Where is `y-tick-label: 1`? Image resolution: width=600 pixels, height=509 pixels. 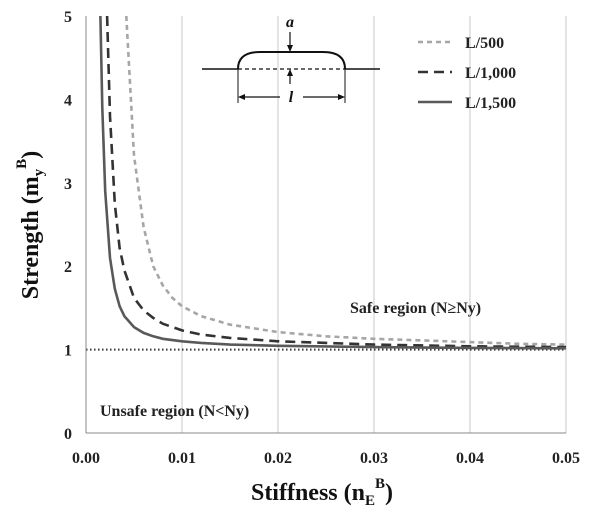 y-tick-label: 1 is located at coordinates (68, 351).